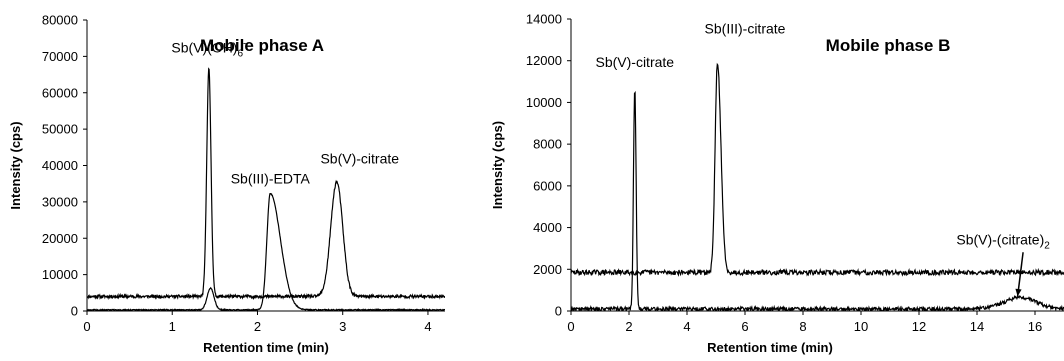  What do you see at coordinates (172, 326) in the screenshot?
I see `x-tick-label: 1` at bounding box center [172, 326].